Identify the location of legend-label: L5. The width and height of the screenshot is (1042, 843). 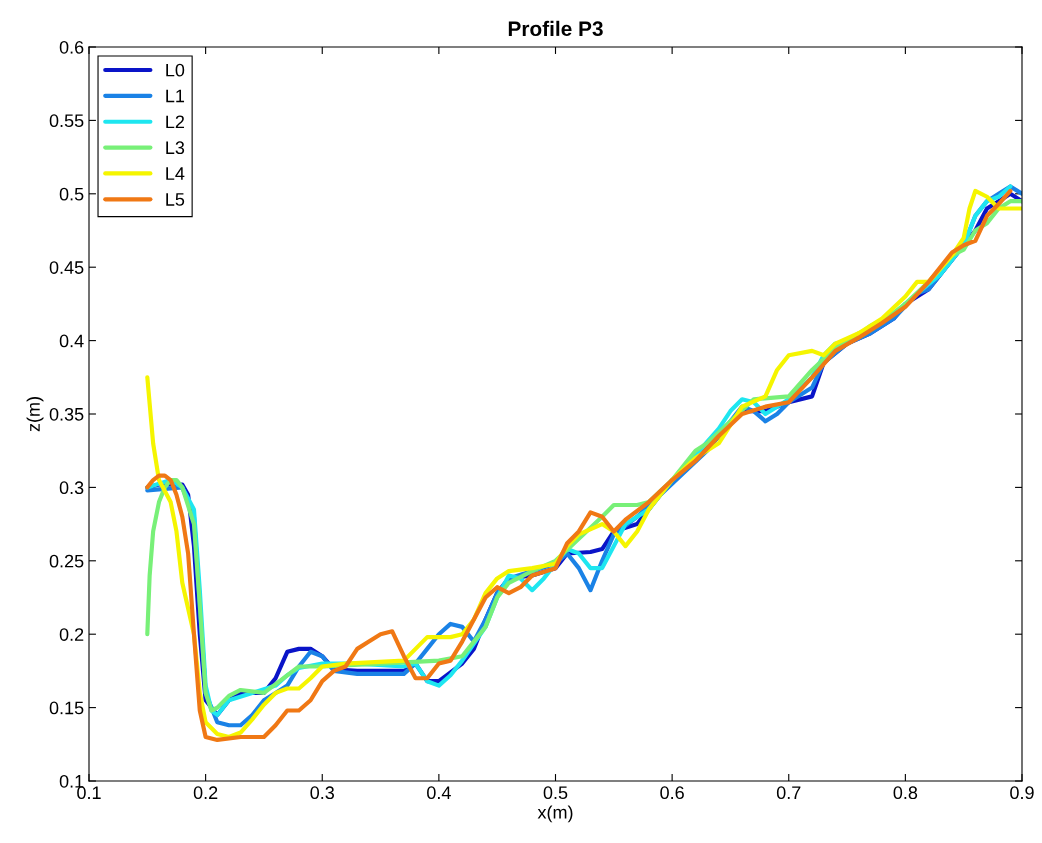
(175, 199).